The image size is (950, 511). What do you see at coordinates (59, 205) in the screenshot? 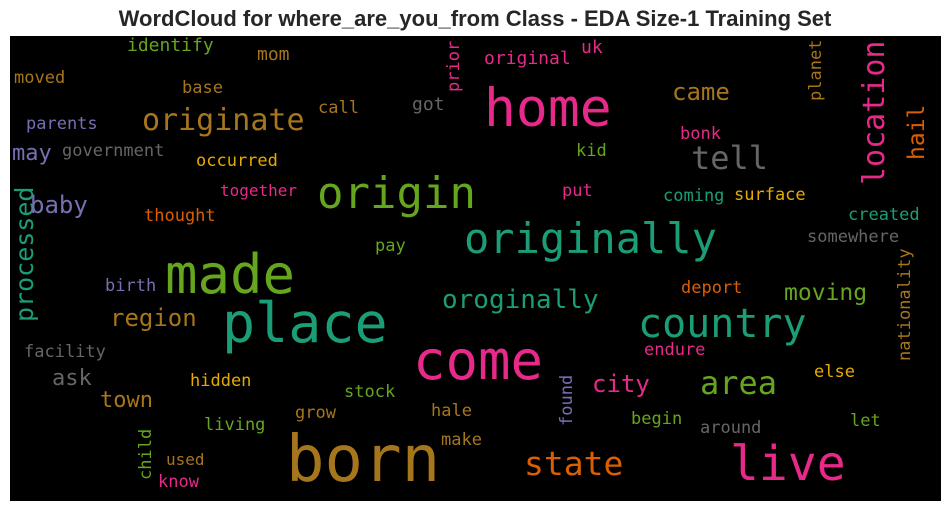
I see `cloud-word: baby` at bounding box center [59, 205].